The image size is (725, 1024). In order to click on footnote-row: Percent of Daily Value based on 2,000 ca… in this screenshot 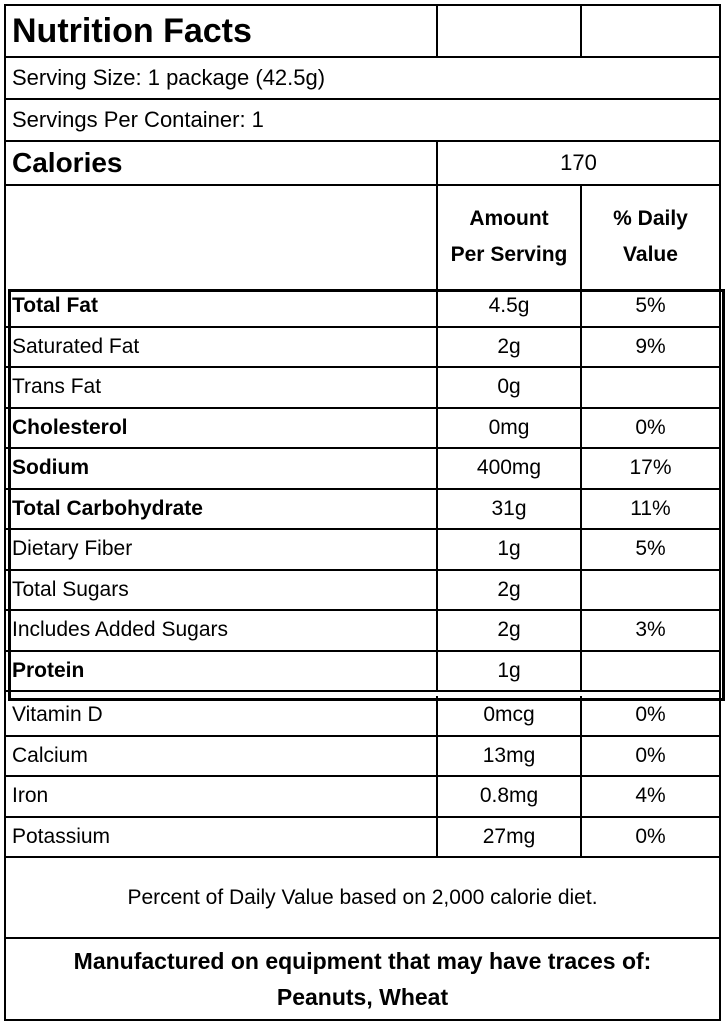, I will do `click(362, 898)`.